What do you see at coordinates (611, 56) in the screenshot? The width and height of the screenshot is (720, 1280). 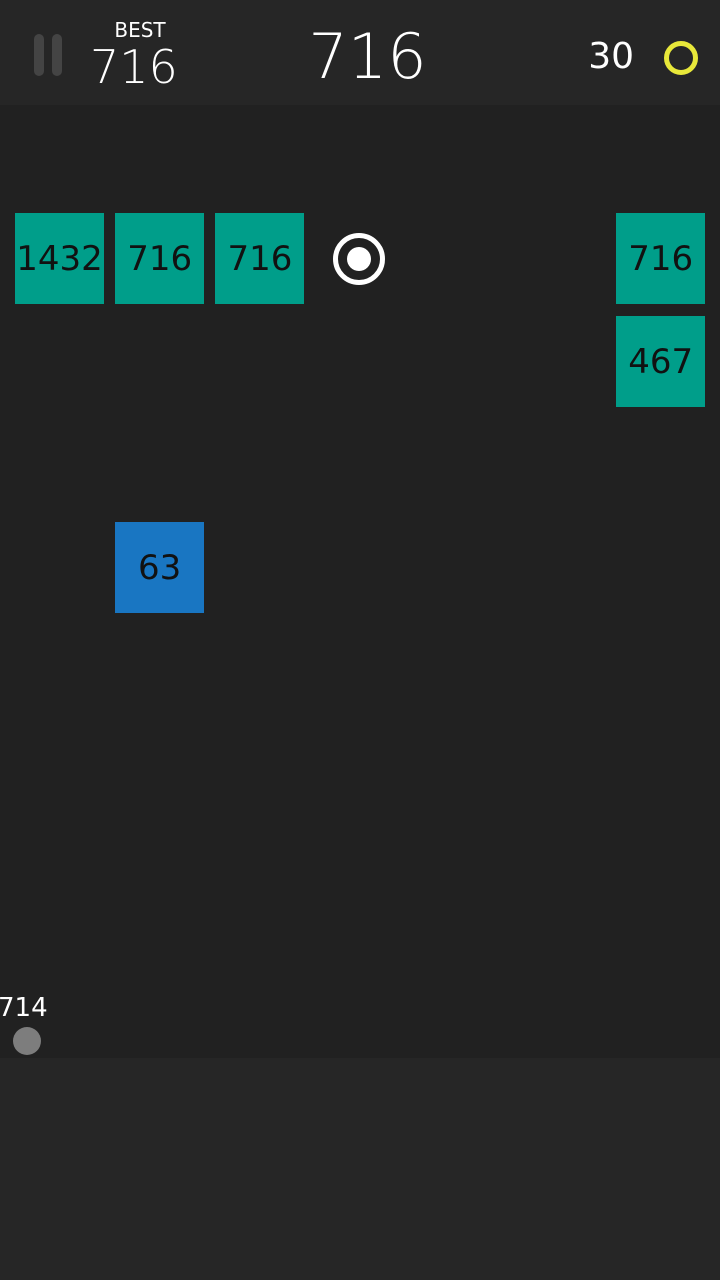 I see `coin-count: 30` at bounding box center [611, 56].